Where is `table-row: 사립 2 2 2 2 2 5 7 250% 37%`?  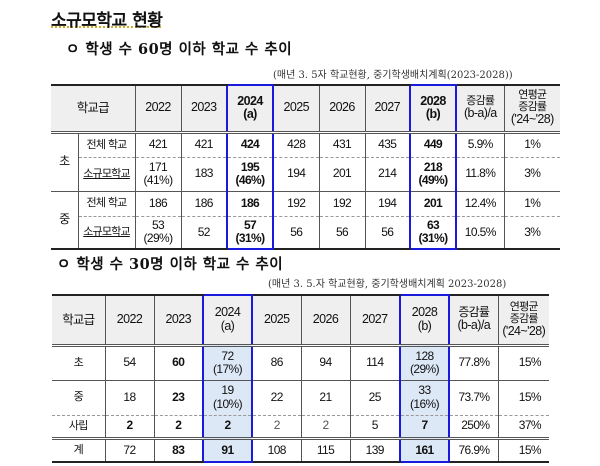
table-row: 사립 2 2 2 2 2 5 7 250% 37% is located at coordinates (300, 427).